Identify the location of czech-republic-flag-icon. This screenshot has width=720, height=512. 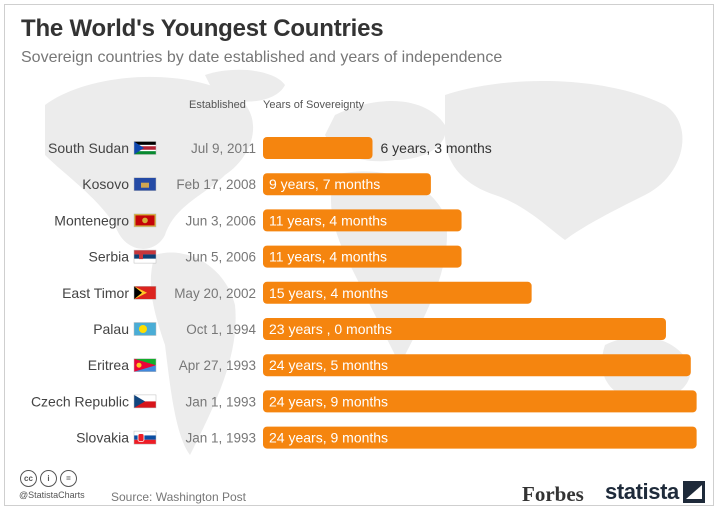
(145, 401).